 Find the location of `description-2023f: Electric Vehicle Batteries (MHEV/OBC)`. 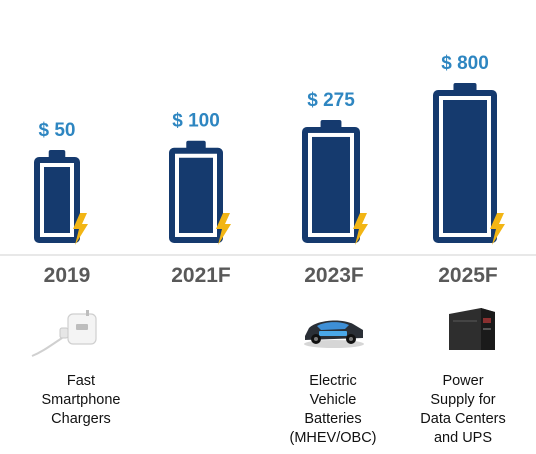

description-2023f: Electric Vehicle Batteries (MHEV/OBC) is located at coordinates (333, 409).